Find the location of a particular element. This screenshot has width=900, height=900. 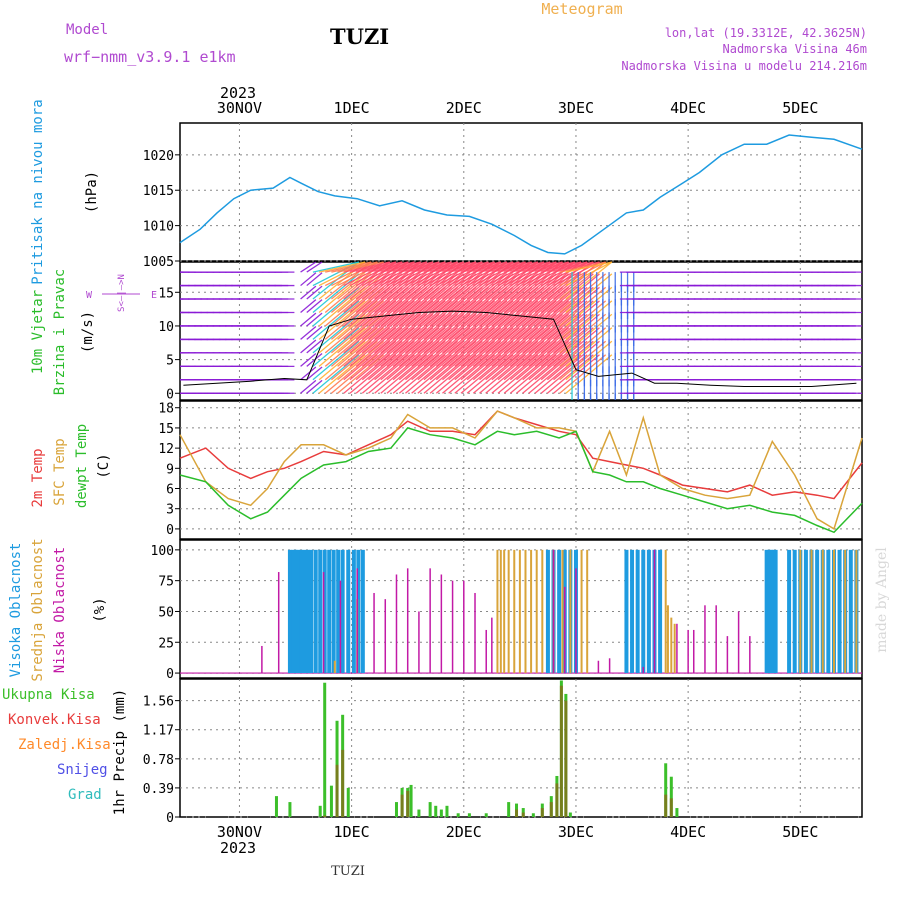

footer-station: TUZI is located at coordinates (348, 871).